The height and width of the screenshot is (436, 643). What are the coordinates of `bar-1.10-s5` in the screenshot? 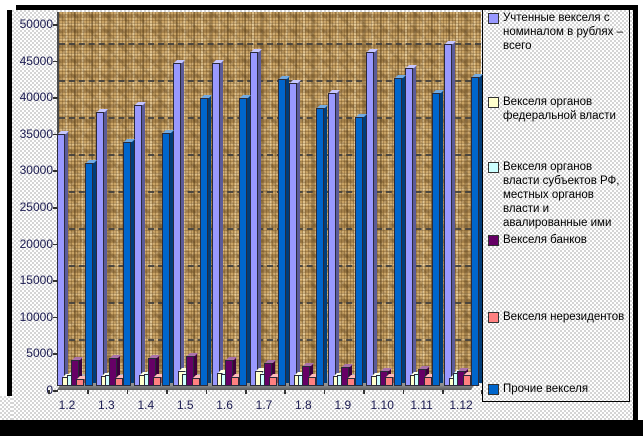 It's located at (399, 230).